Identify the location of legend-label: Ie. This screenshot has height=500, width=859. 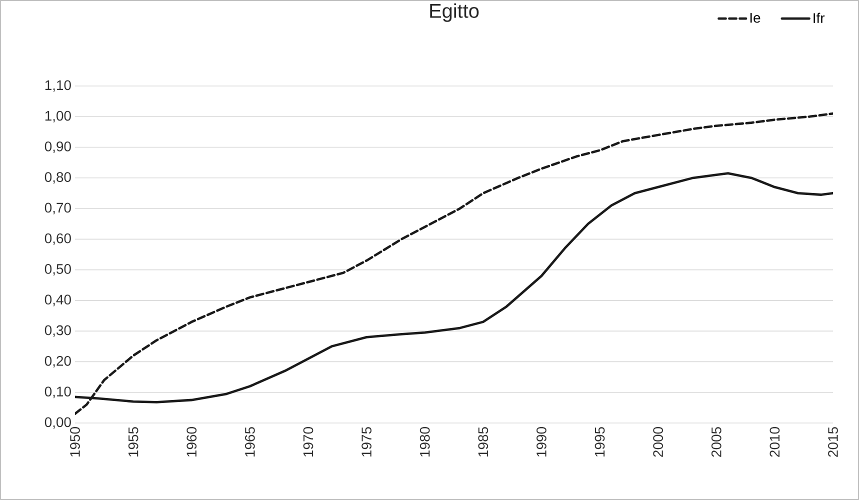
(755, 18).